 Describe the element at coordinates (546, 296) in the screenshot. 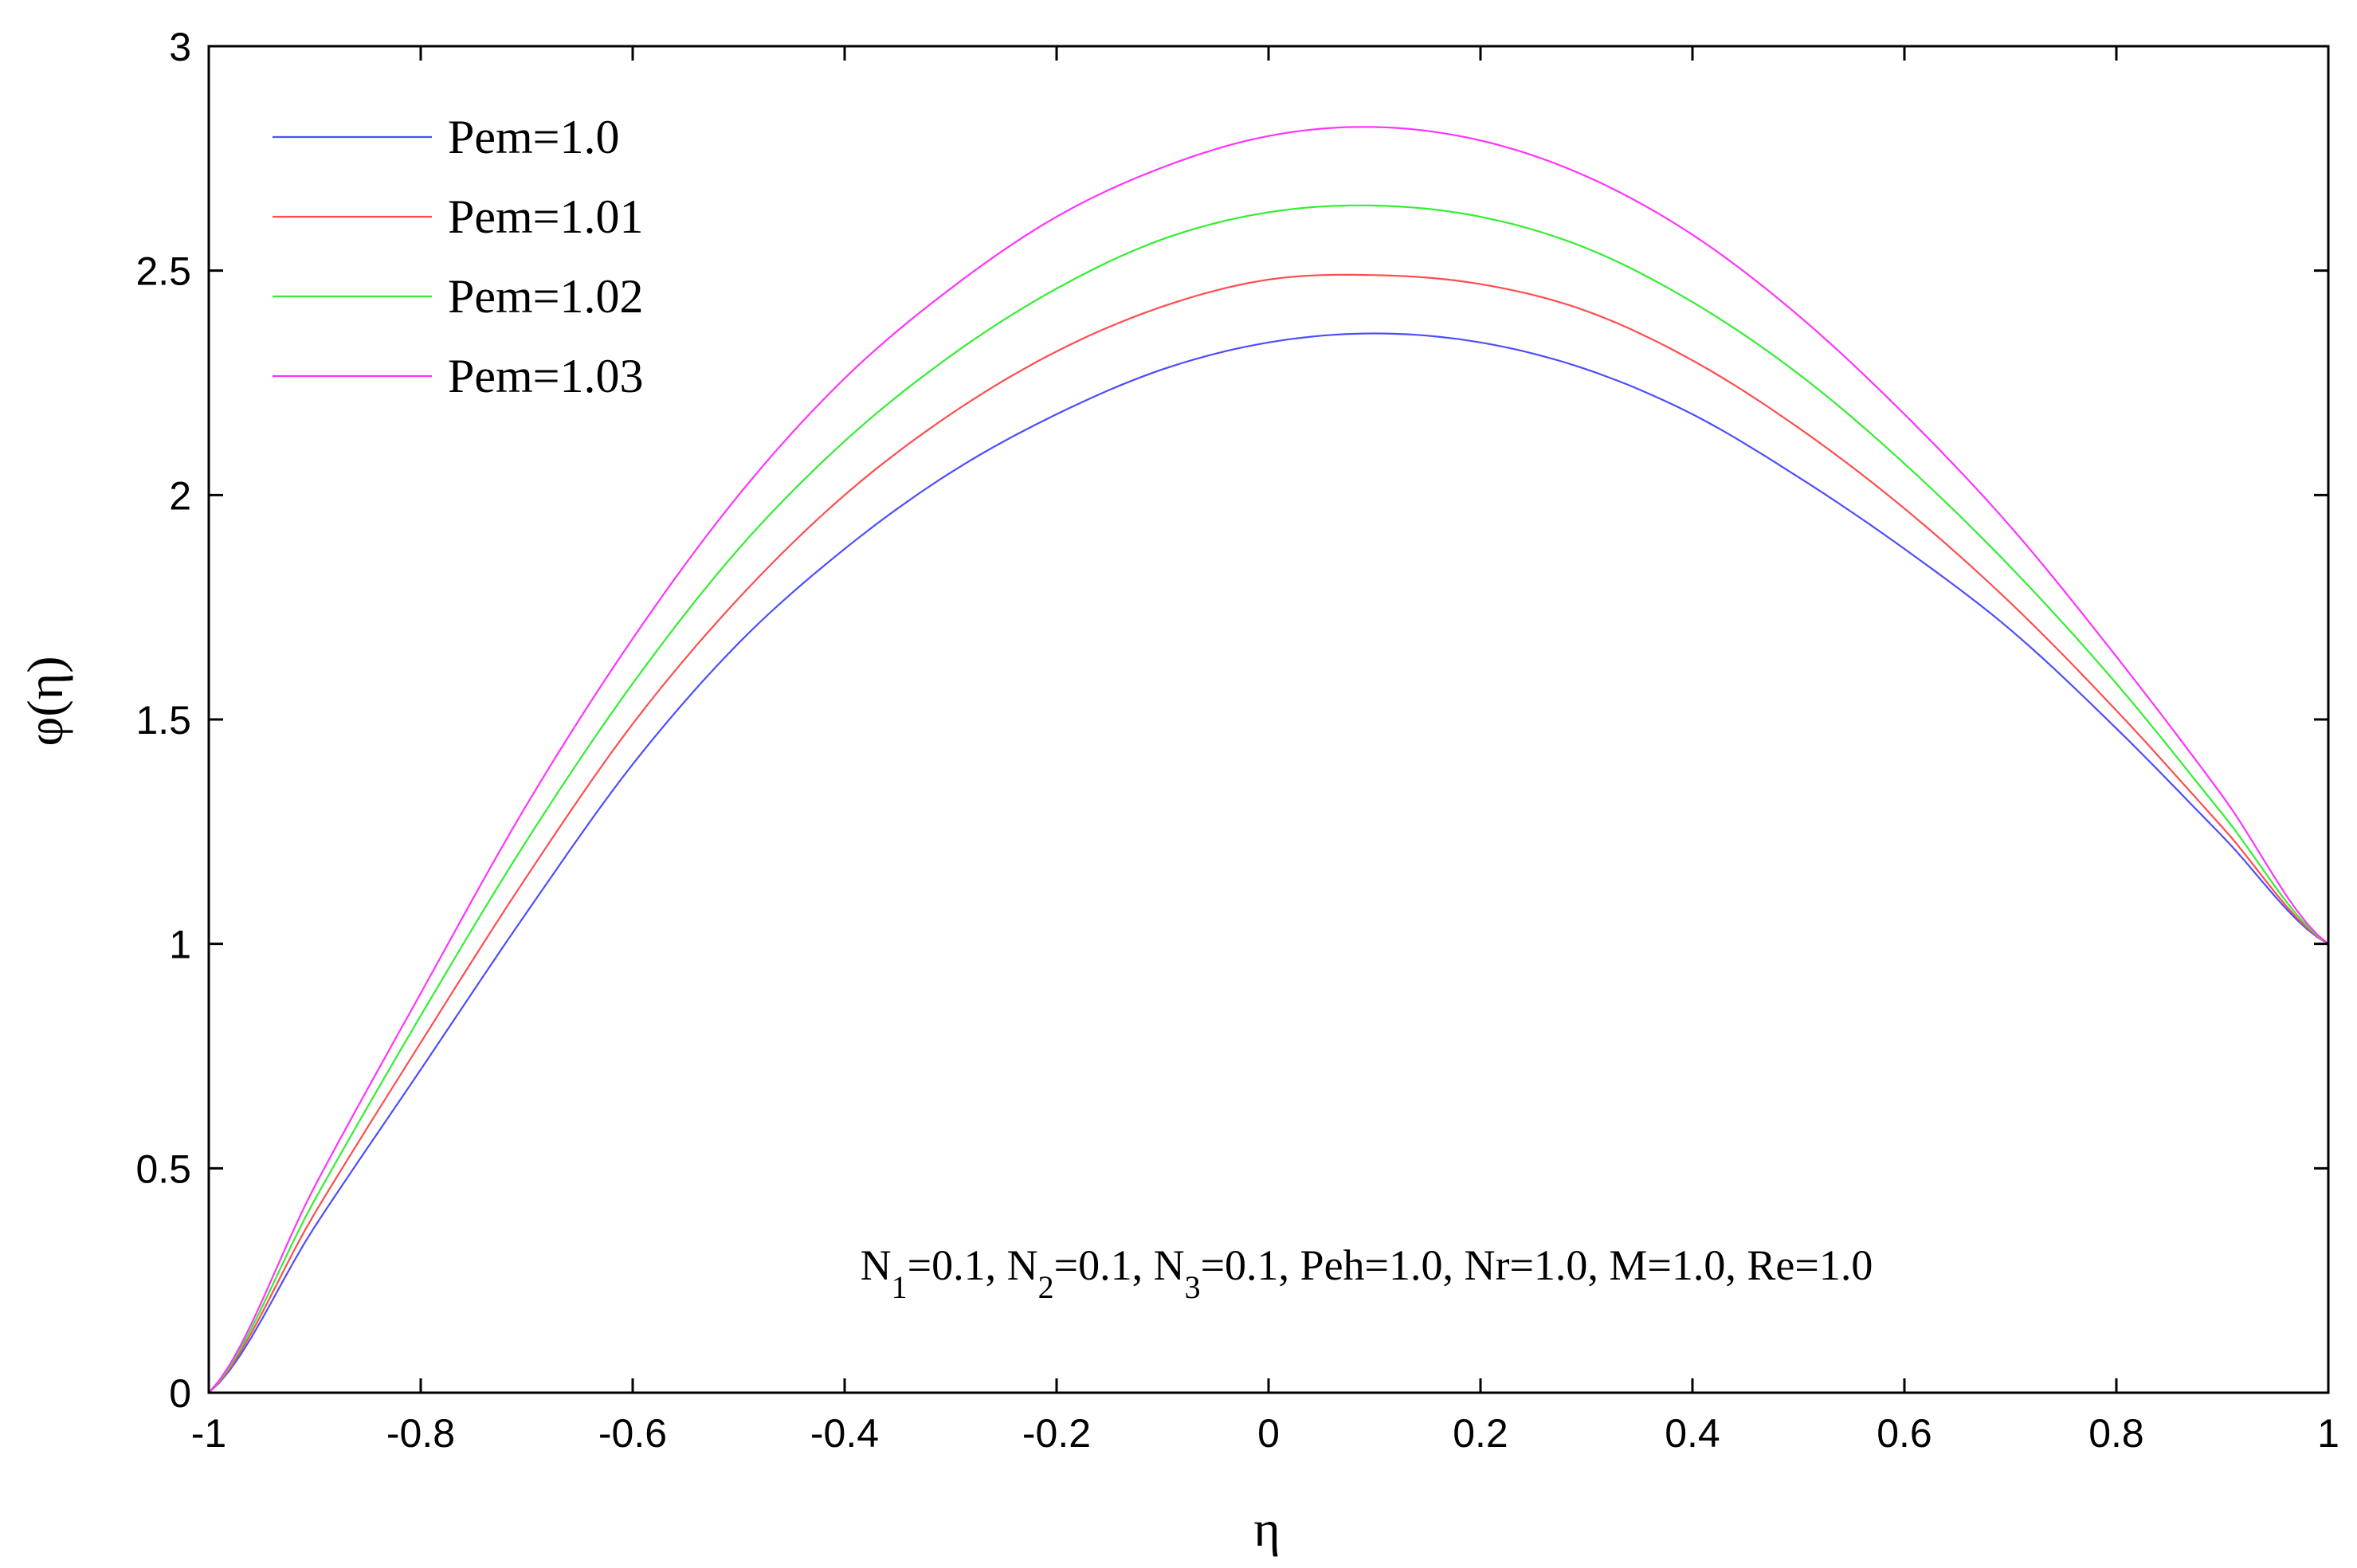

I see `legend-label-3: Pem=1.02` at that location.